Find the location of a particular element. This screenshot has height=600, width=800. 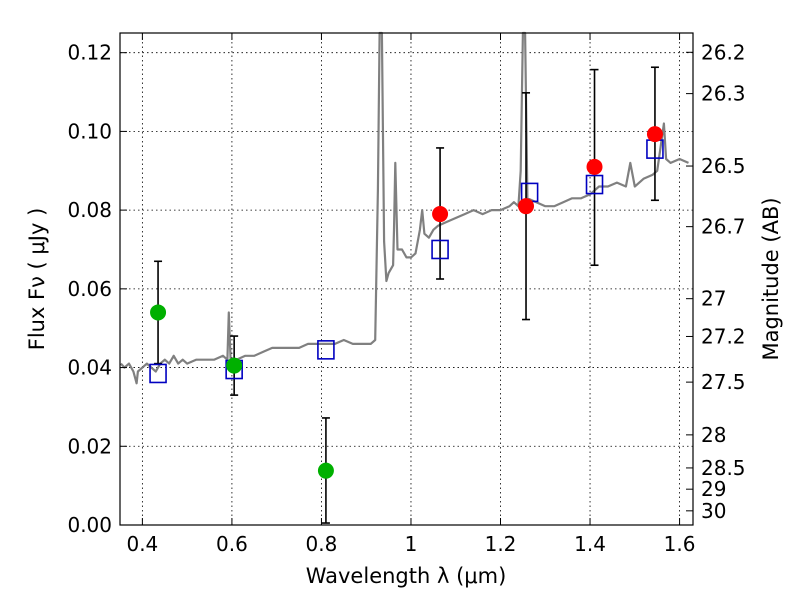

y-tick-label: 0.08 is located at coordinates (89, 210).